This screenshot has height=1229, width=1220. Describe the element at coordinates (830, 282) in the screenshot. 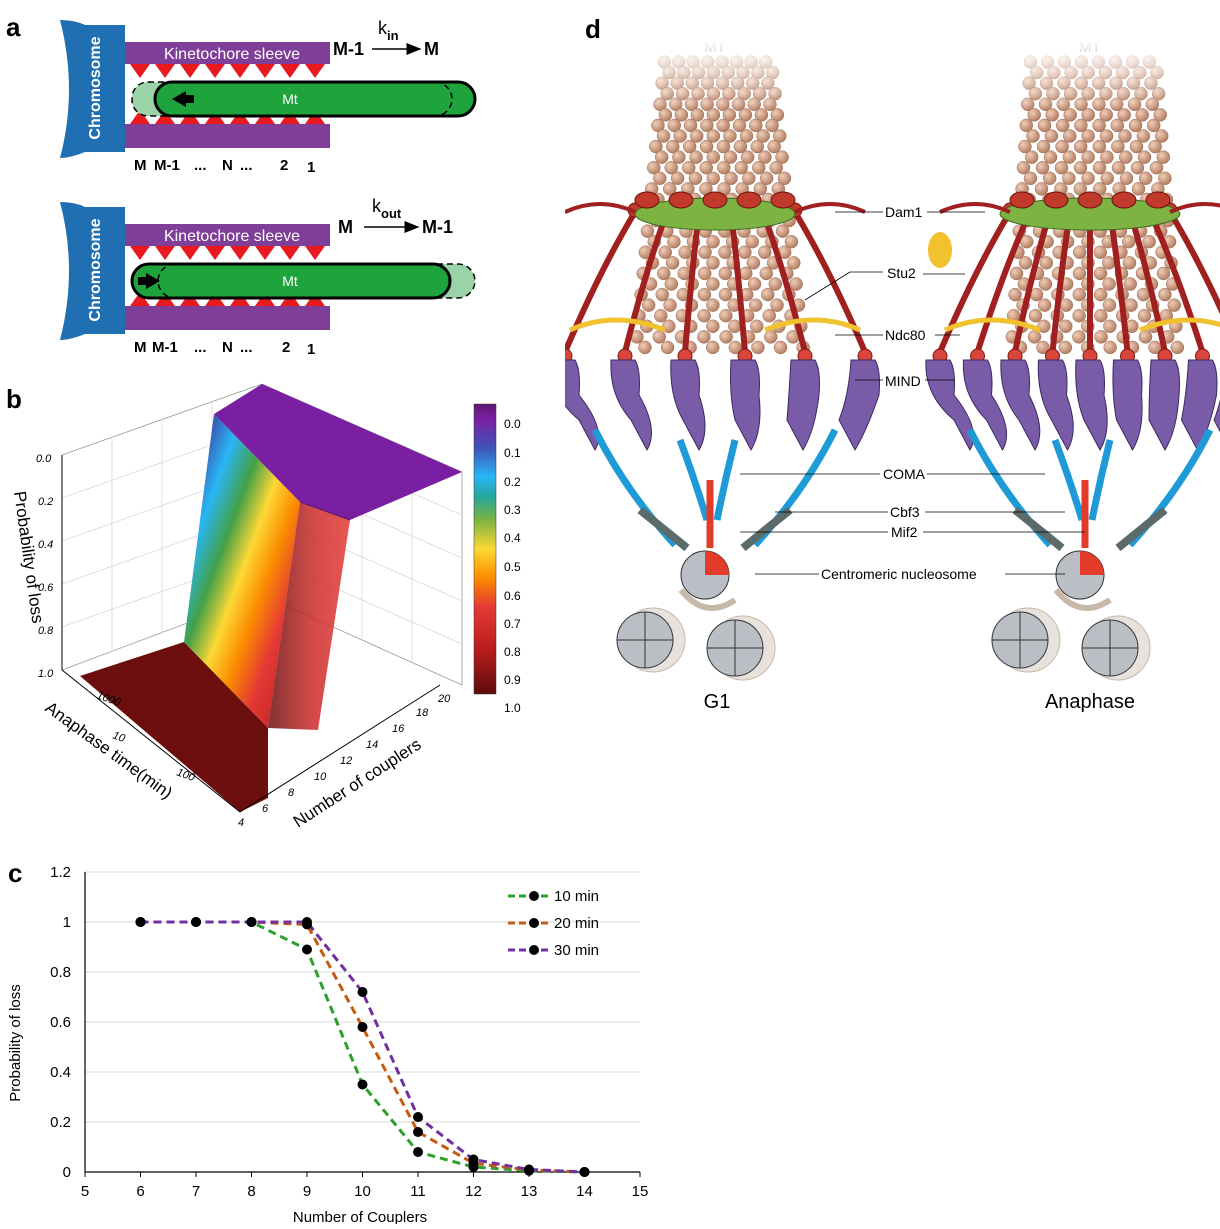

I see `ndc80-fibril` at that location.